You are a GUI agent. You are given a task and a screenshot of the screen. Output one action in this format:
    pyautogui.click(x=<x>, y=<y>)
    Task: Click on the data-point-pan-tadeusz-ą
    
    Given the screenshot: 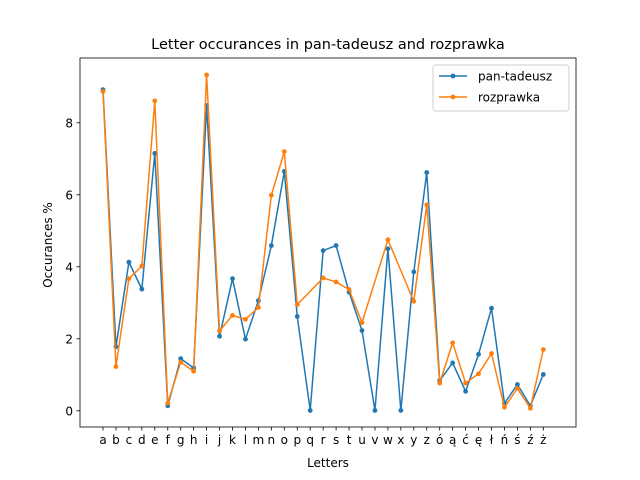 What is the action you would take?
    pyautogui.click(x=453, y=363)
    